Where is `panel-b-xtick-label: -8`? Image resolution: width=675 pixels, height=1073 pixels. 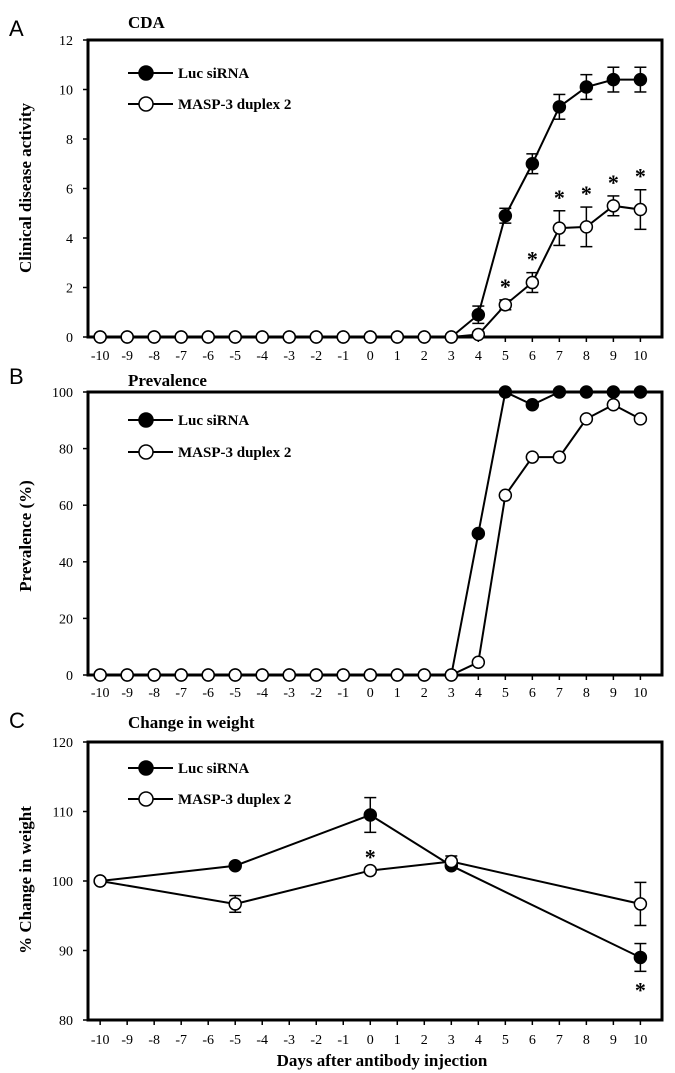
panel-b-xtick-label: -8 is located at coordinates (154, 693).